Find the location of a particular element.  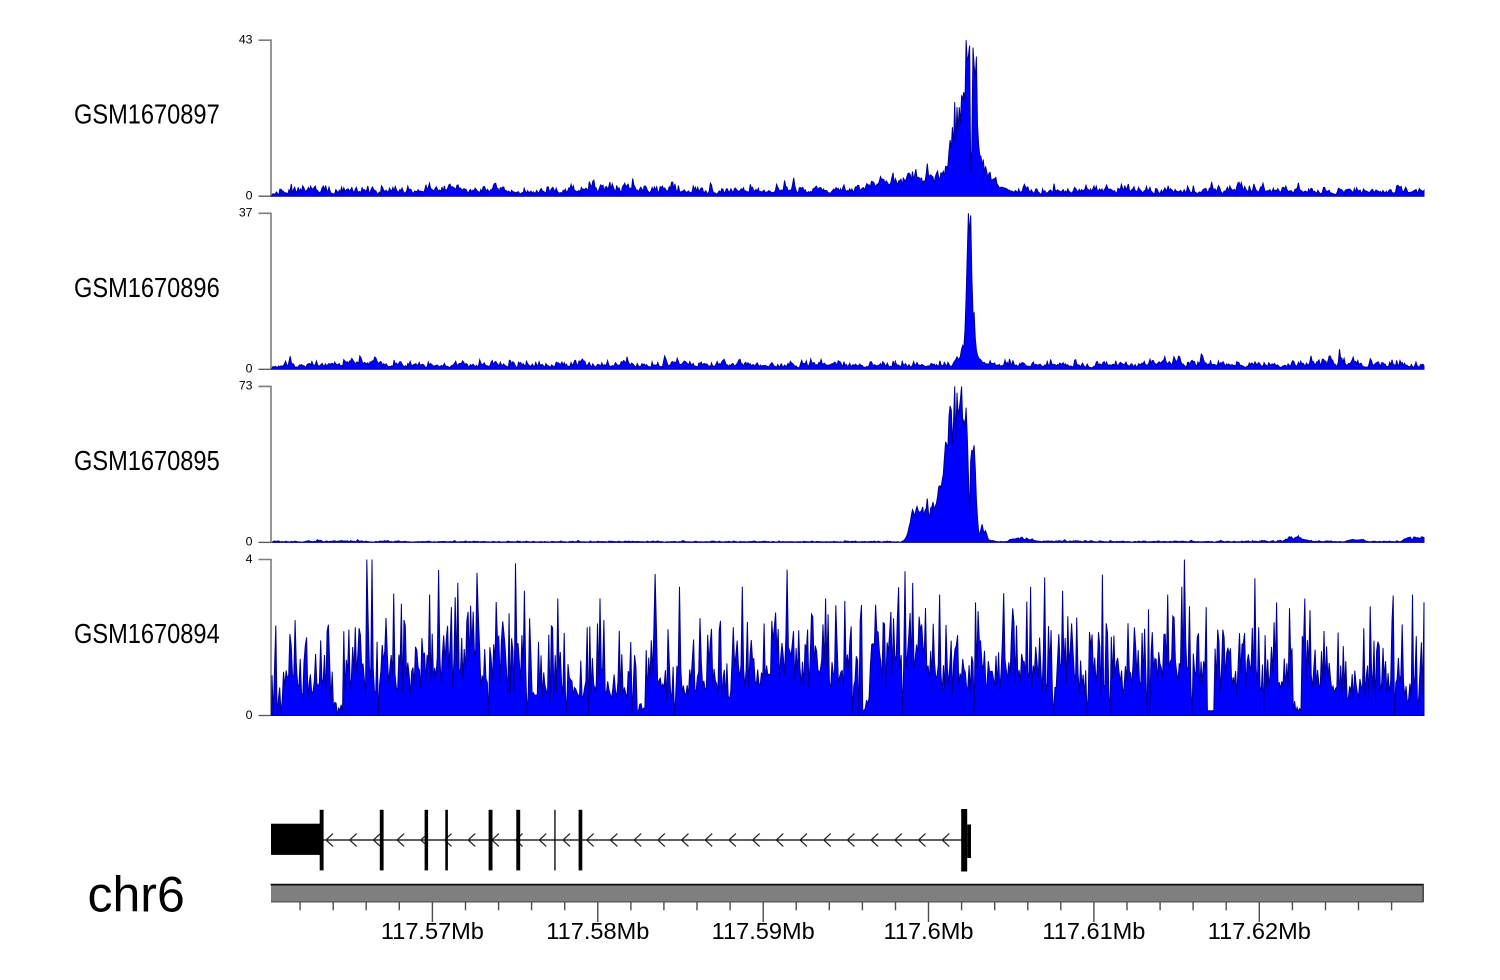

svg-text: 43 is located at coordinates (246, 40).